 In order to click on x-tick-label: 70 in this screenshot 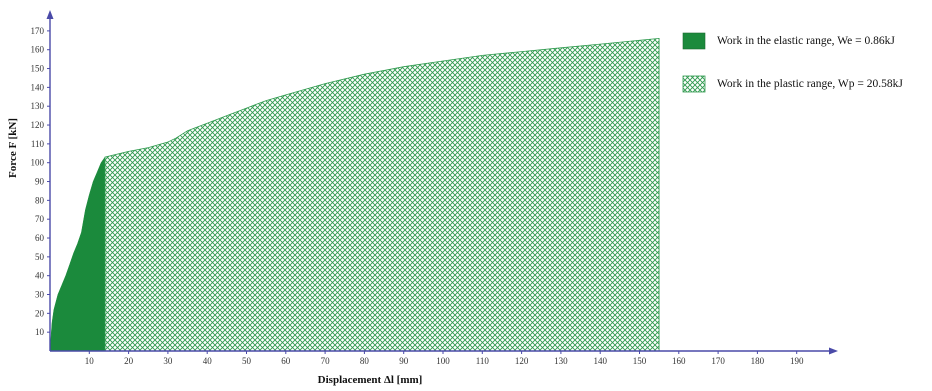, I will do `click(326, 361)`.